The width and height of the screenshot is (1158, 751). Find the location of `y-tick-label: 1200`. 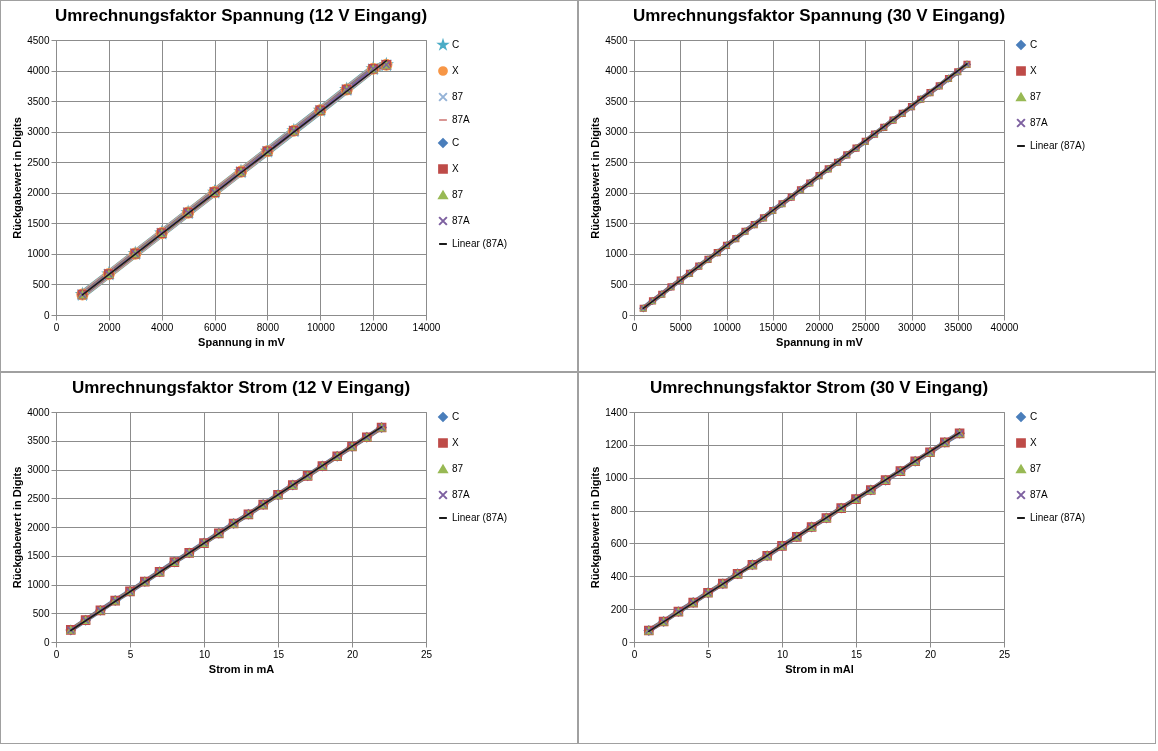

y-tick-label: 1200 is located at coordinates (616, 445).